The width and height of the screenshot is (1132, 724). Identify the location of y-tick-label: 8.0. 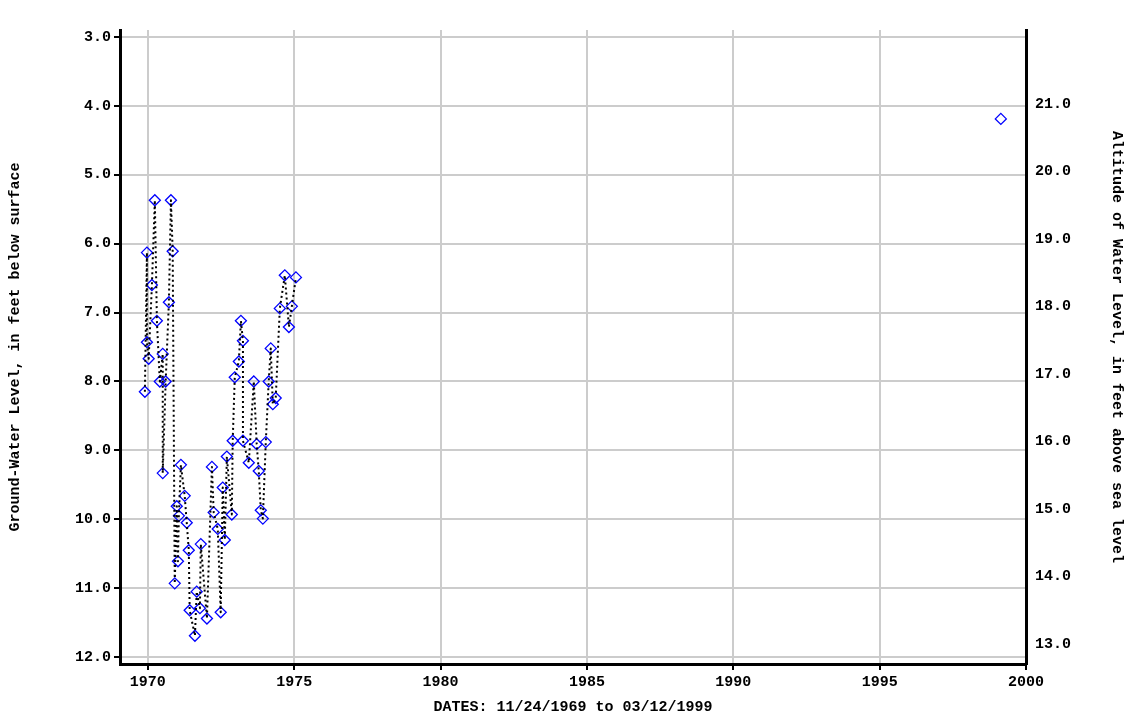
(97, 382).